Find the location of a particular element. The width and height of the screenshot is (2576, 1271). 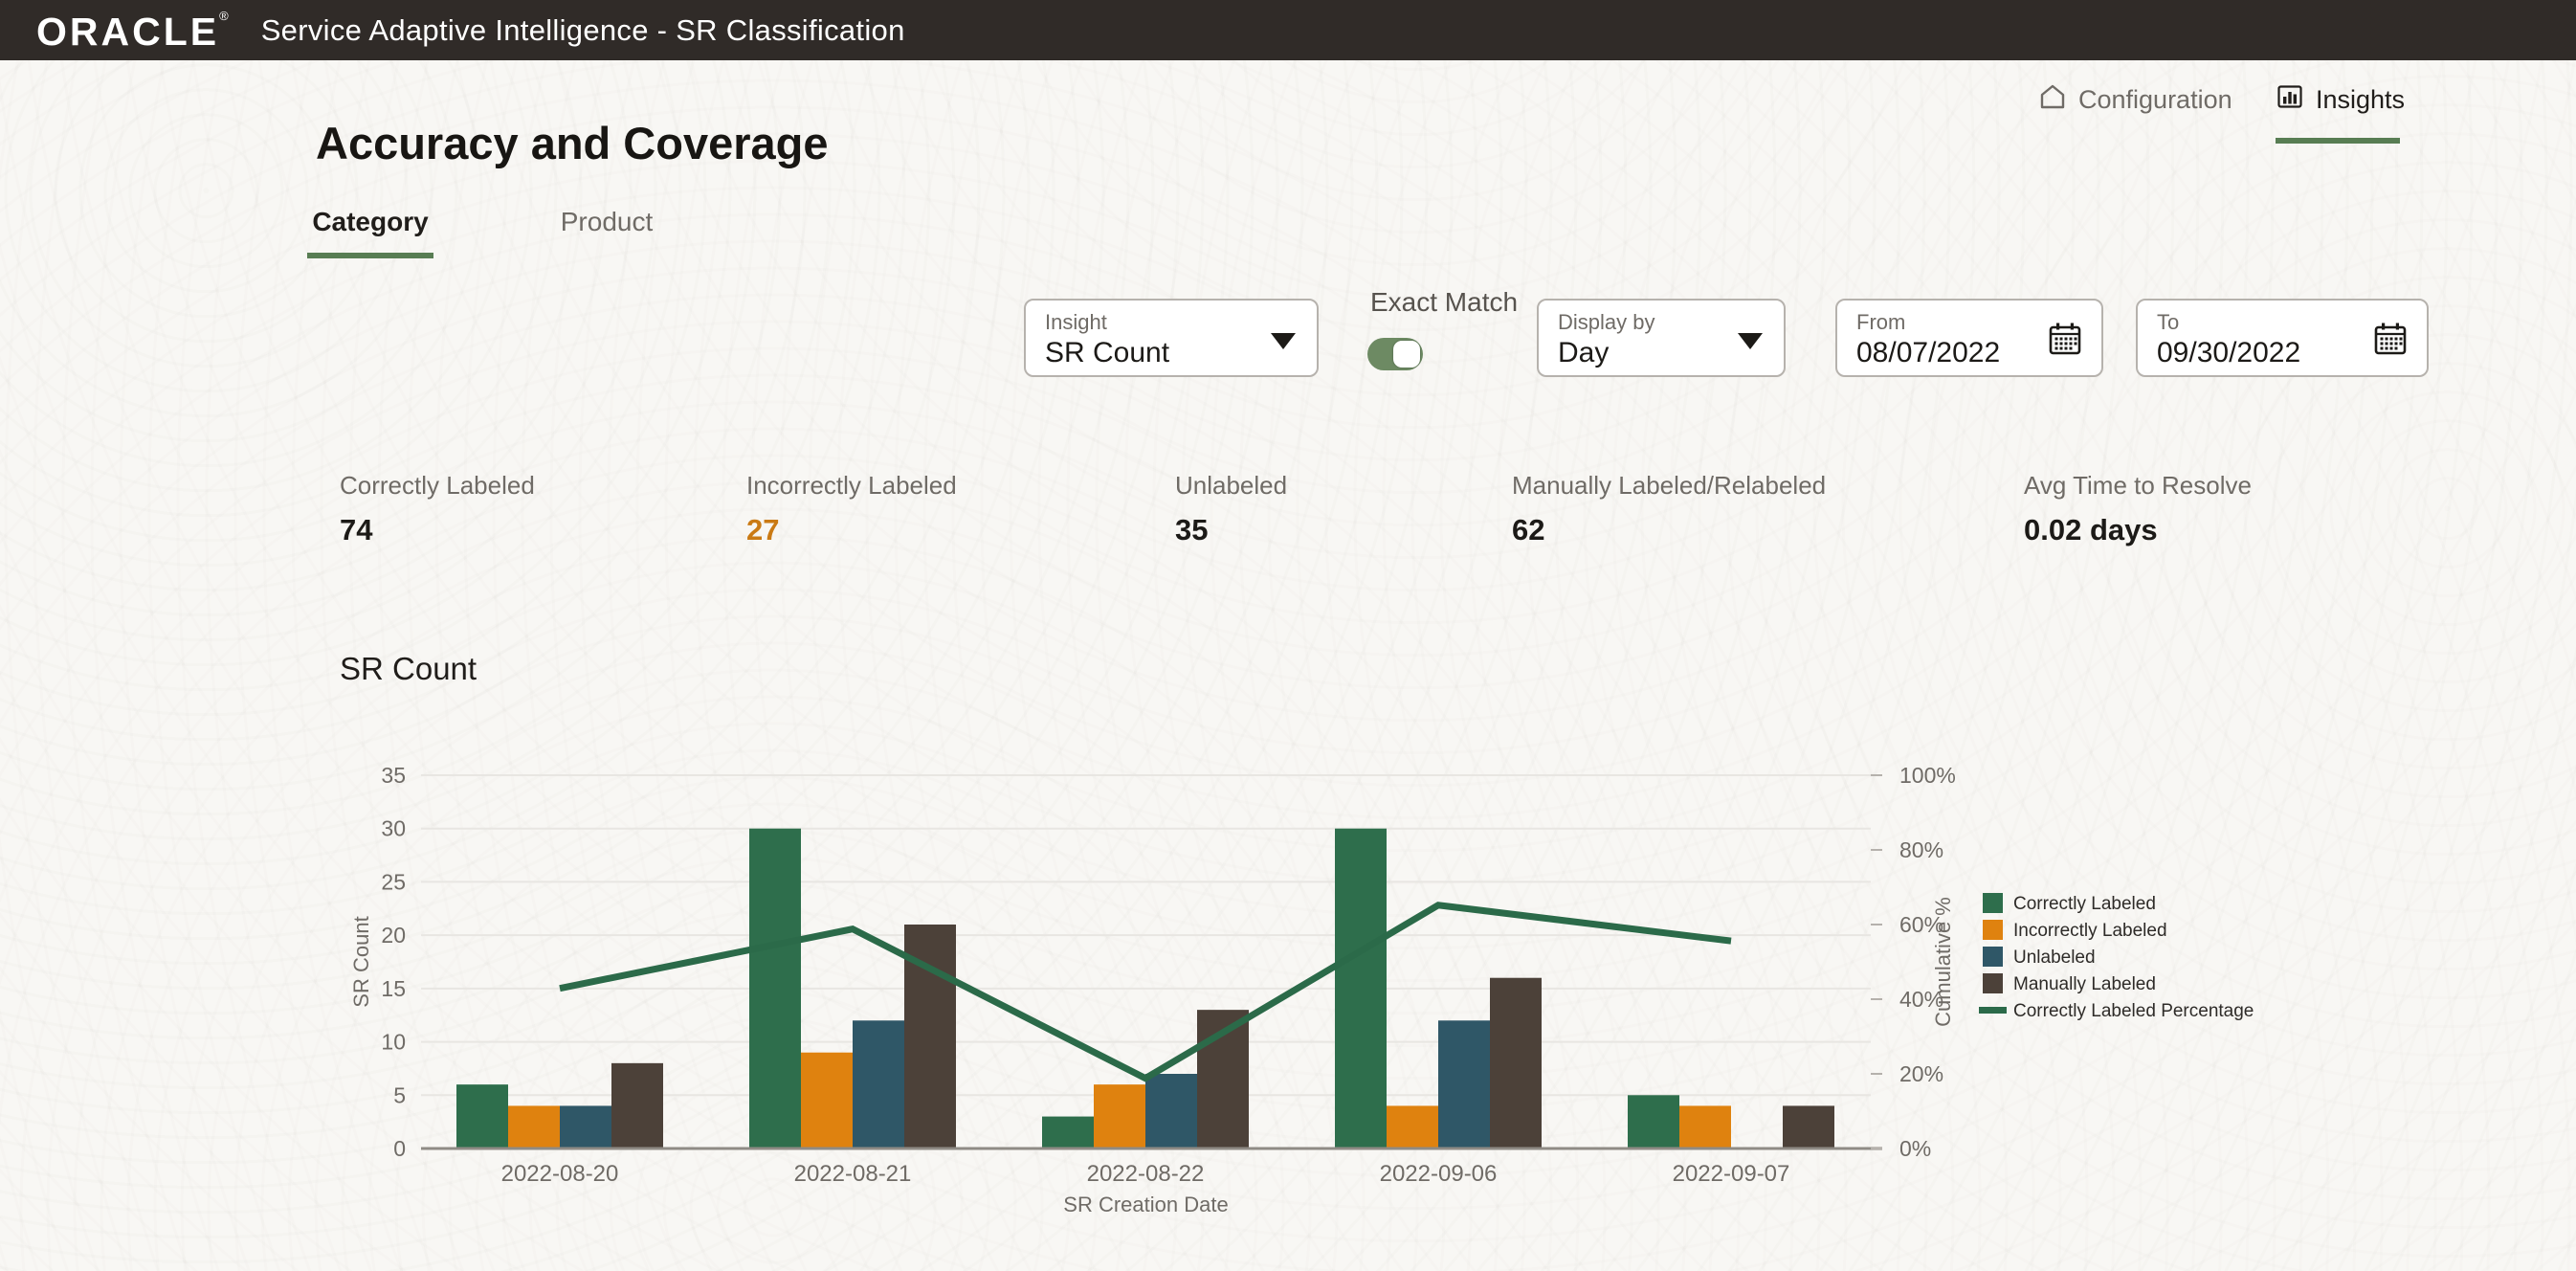

from-date-value: 08/07/2022 is located at coordinates (1928, 352).